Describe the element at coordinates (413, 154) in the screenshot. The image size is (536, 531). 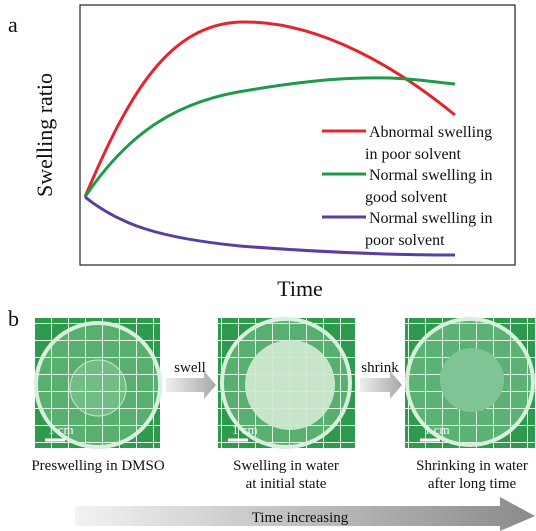
I see `legend-text: in poor solvent` at that location.